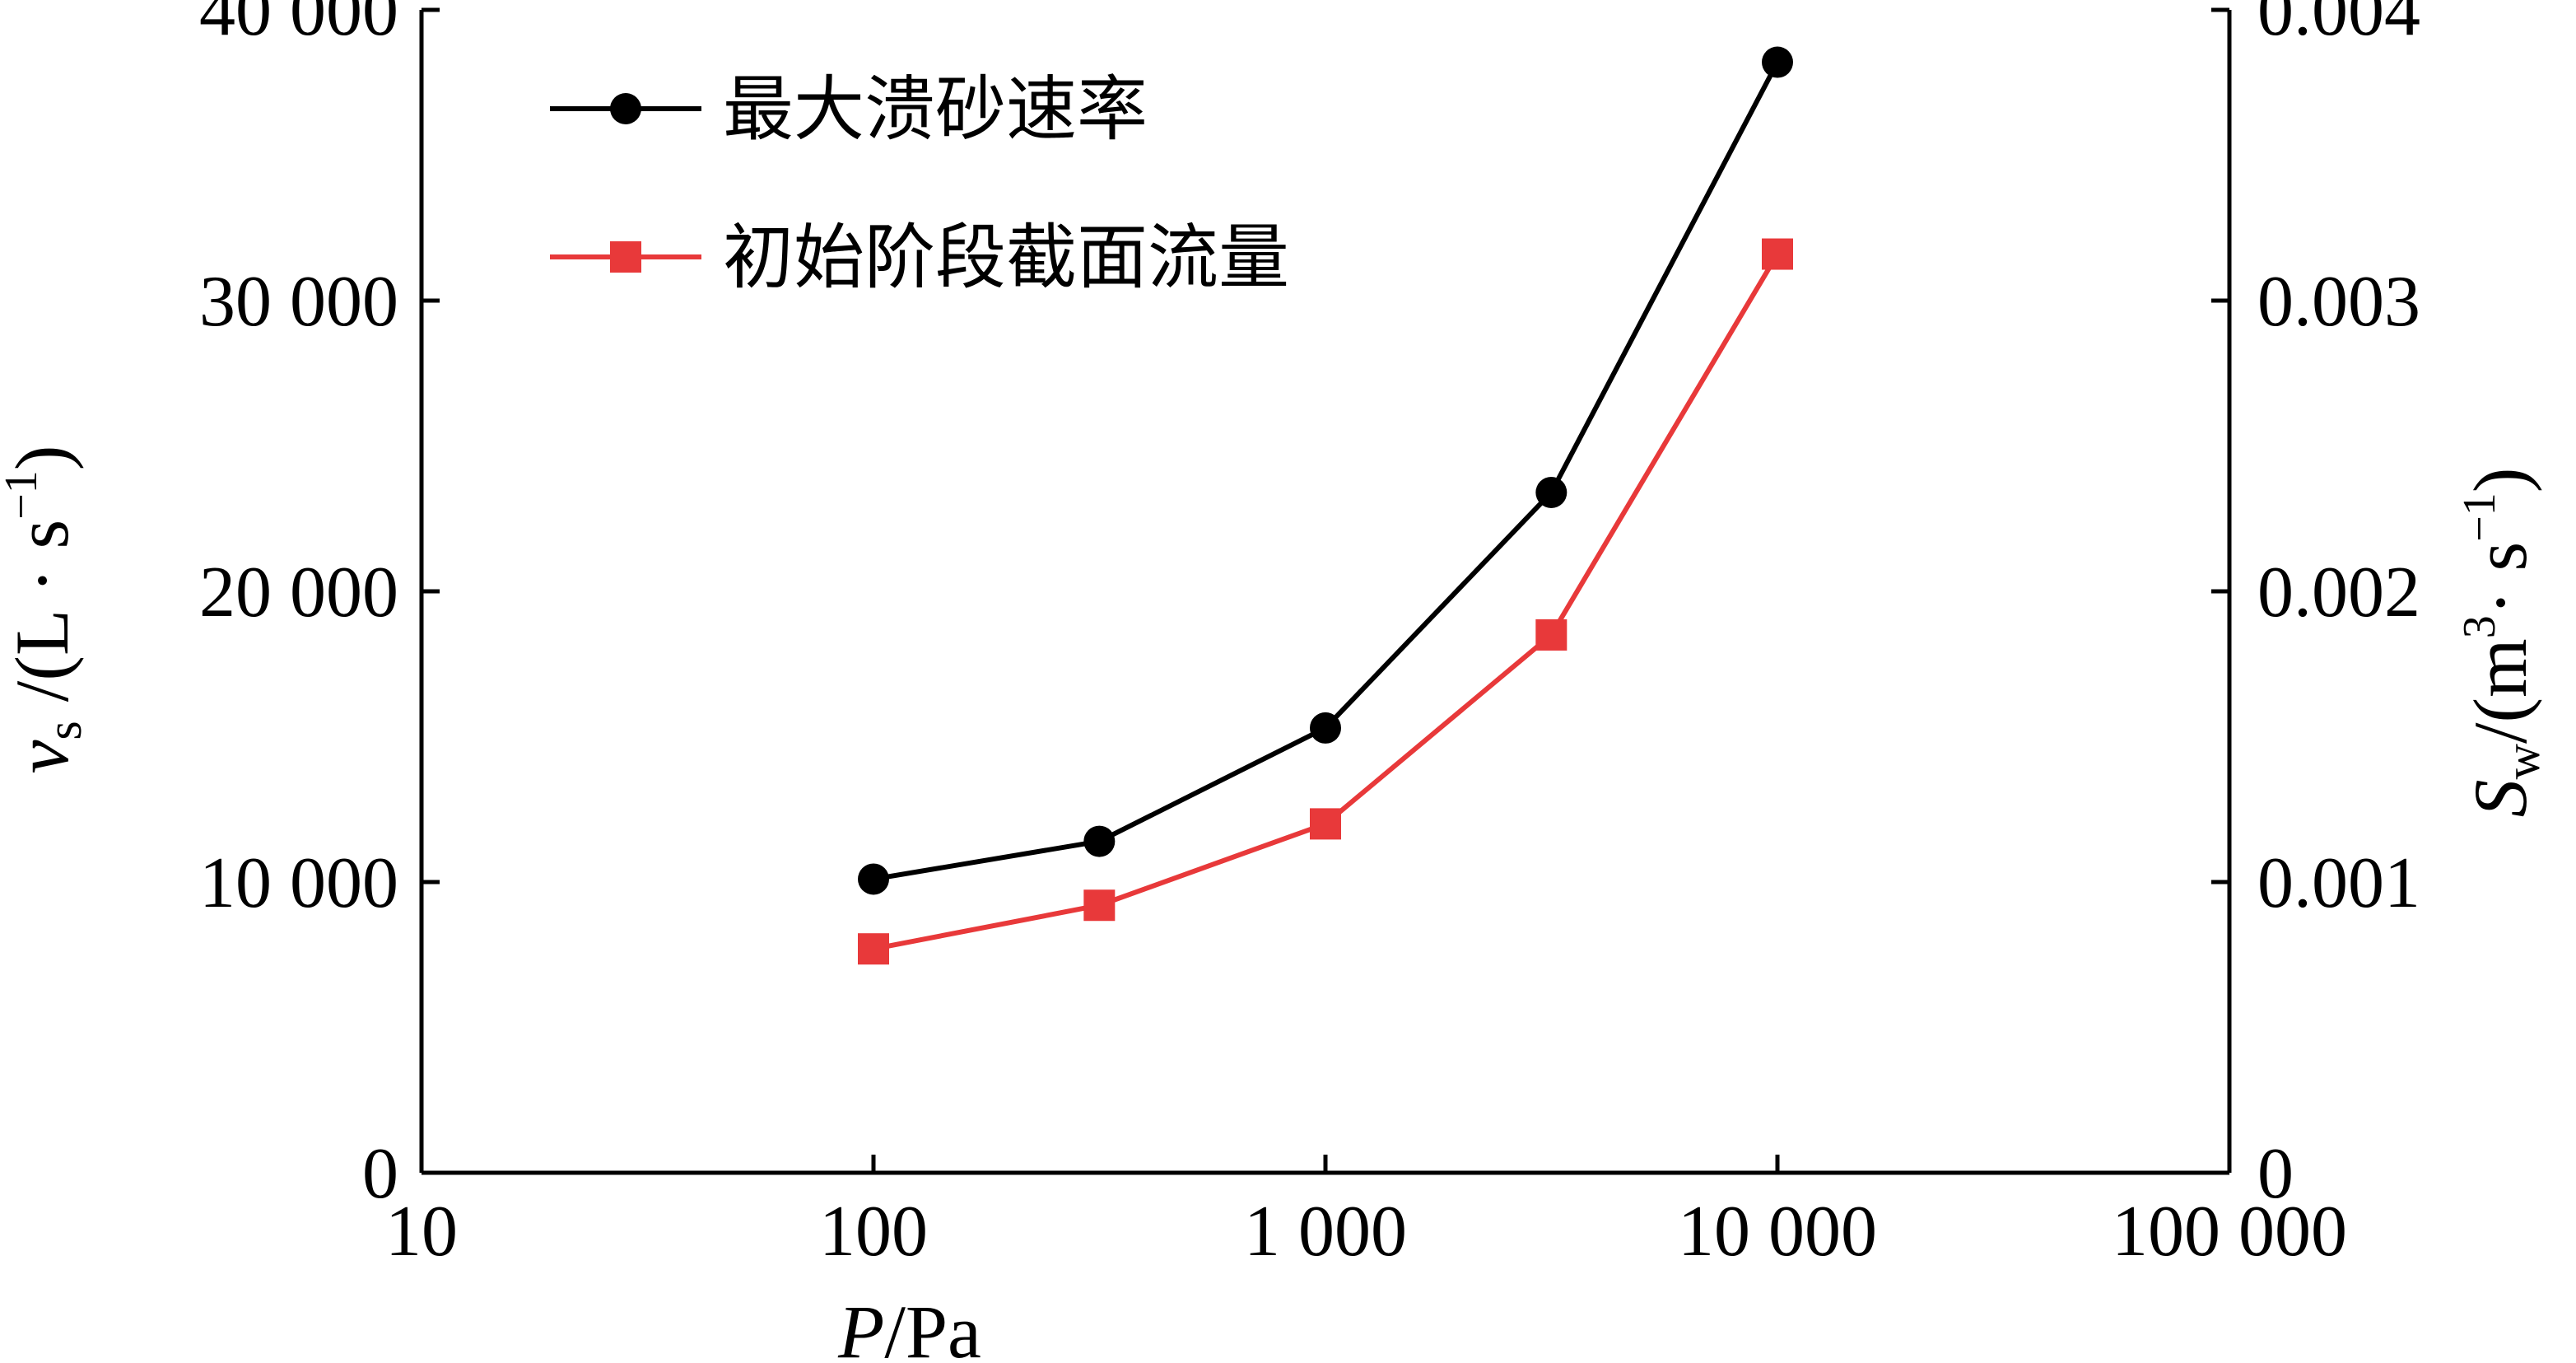 This screenshot has width=2576, height=1363. I want to click on right-y-axis-ticks: 0 0.001 0.002 0.003 0.004, so click(2315, 607).